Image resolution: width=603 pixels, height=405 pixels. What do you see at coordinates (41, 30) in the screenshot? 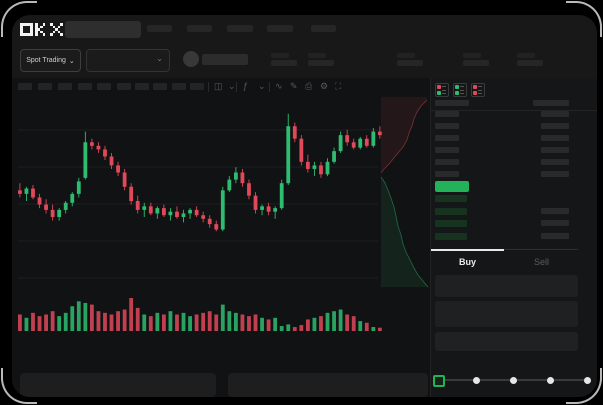
I see `okx-logo` at bounding box center [41, 30].